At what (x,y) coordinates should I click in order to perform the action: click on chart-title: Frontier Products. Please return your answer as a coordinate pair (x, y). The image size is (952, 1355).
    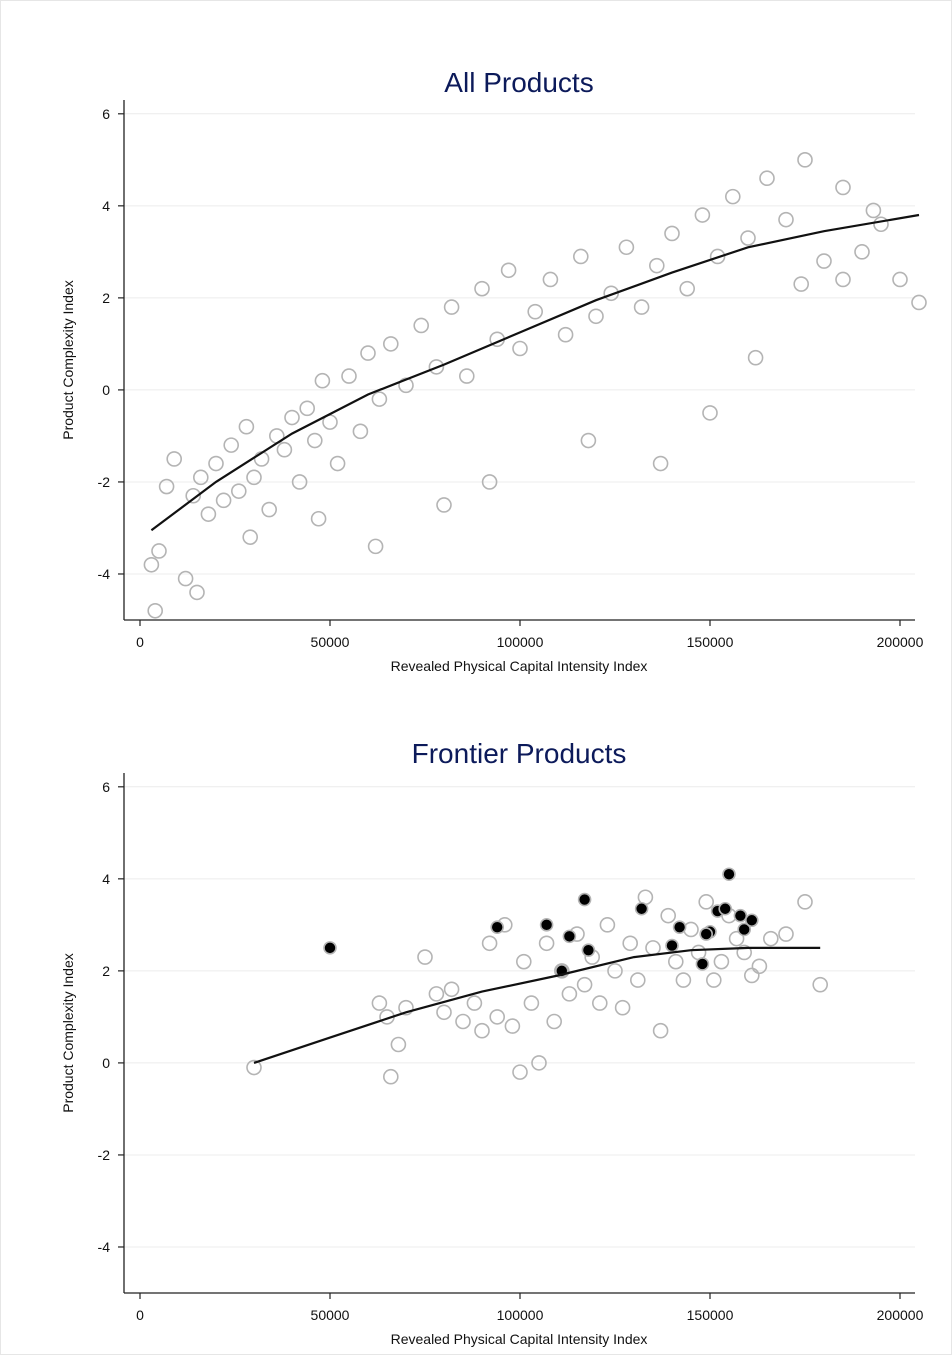
    Looking at the image, I should click on (519, 753).